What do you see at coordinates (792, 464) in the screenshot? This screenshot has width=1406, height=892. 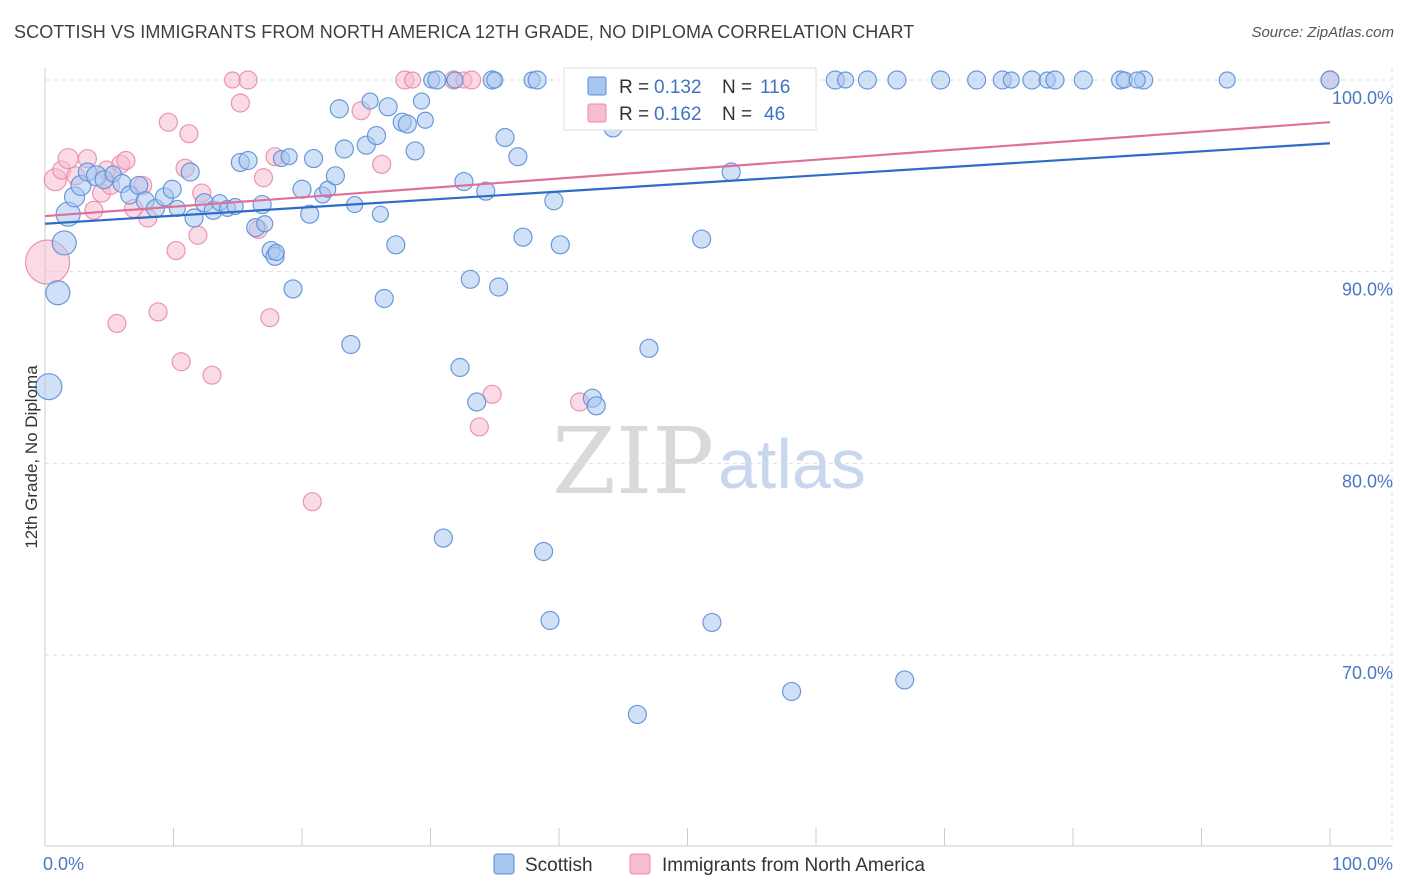 I see `watermark-atlas: atlas` at bounding box center [792, 464].